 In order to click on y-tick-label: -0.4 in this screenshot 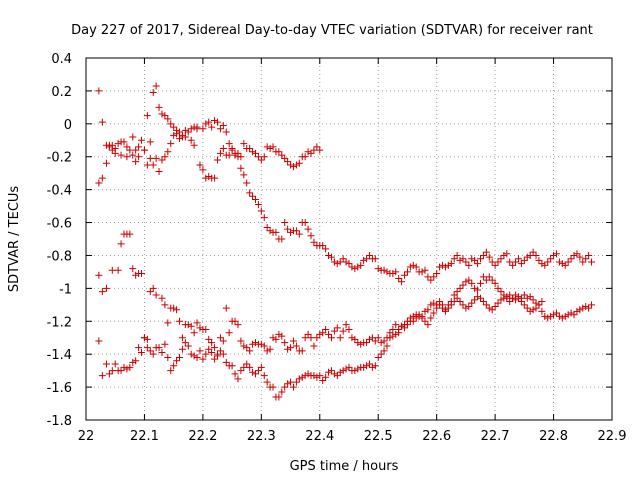, I will do `click(59, 191)`.